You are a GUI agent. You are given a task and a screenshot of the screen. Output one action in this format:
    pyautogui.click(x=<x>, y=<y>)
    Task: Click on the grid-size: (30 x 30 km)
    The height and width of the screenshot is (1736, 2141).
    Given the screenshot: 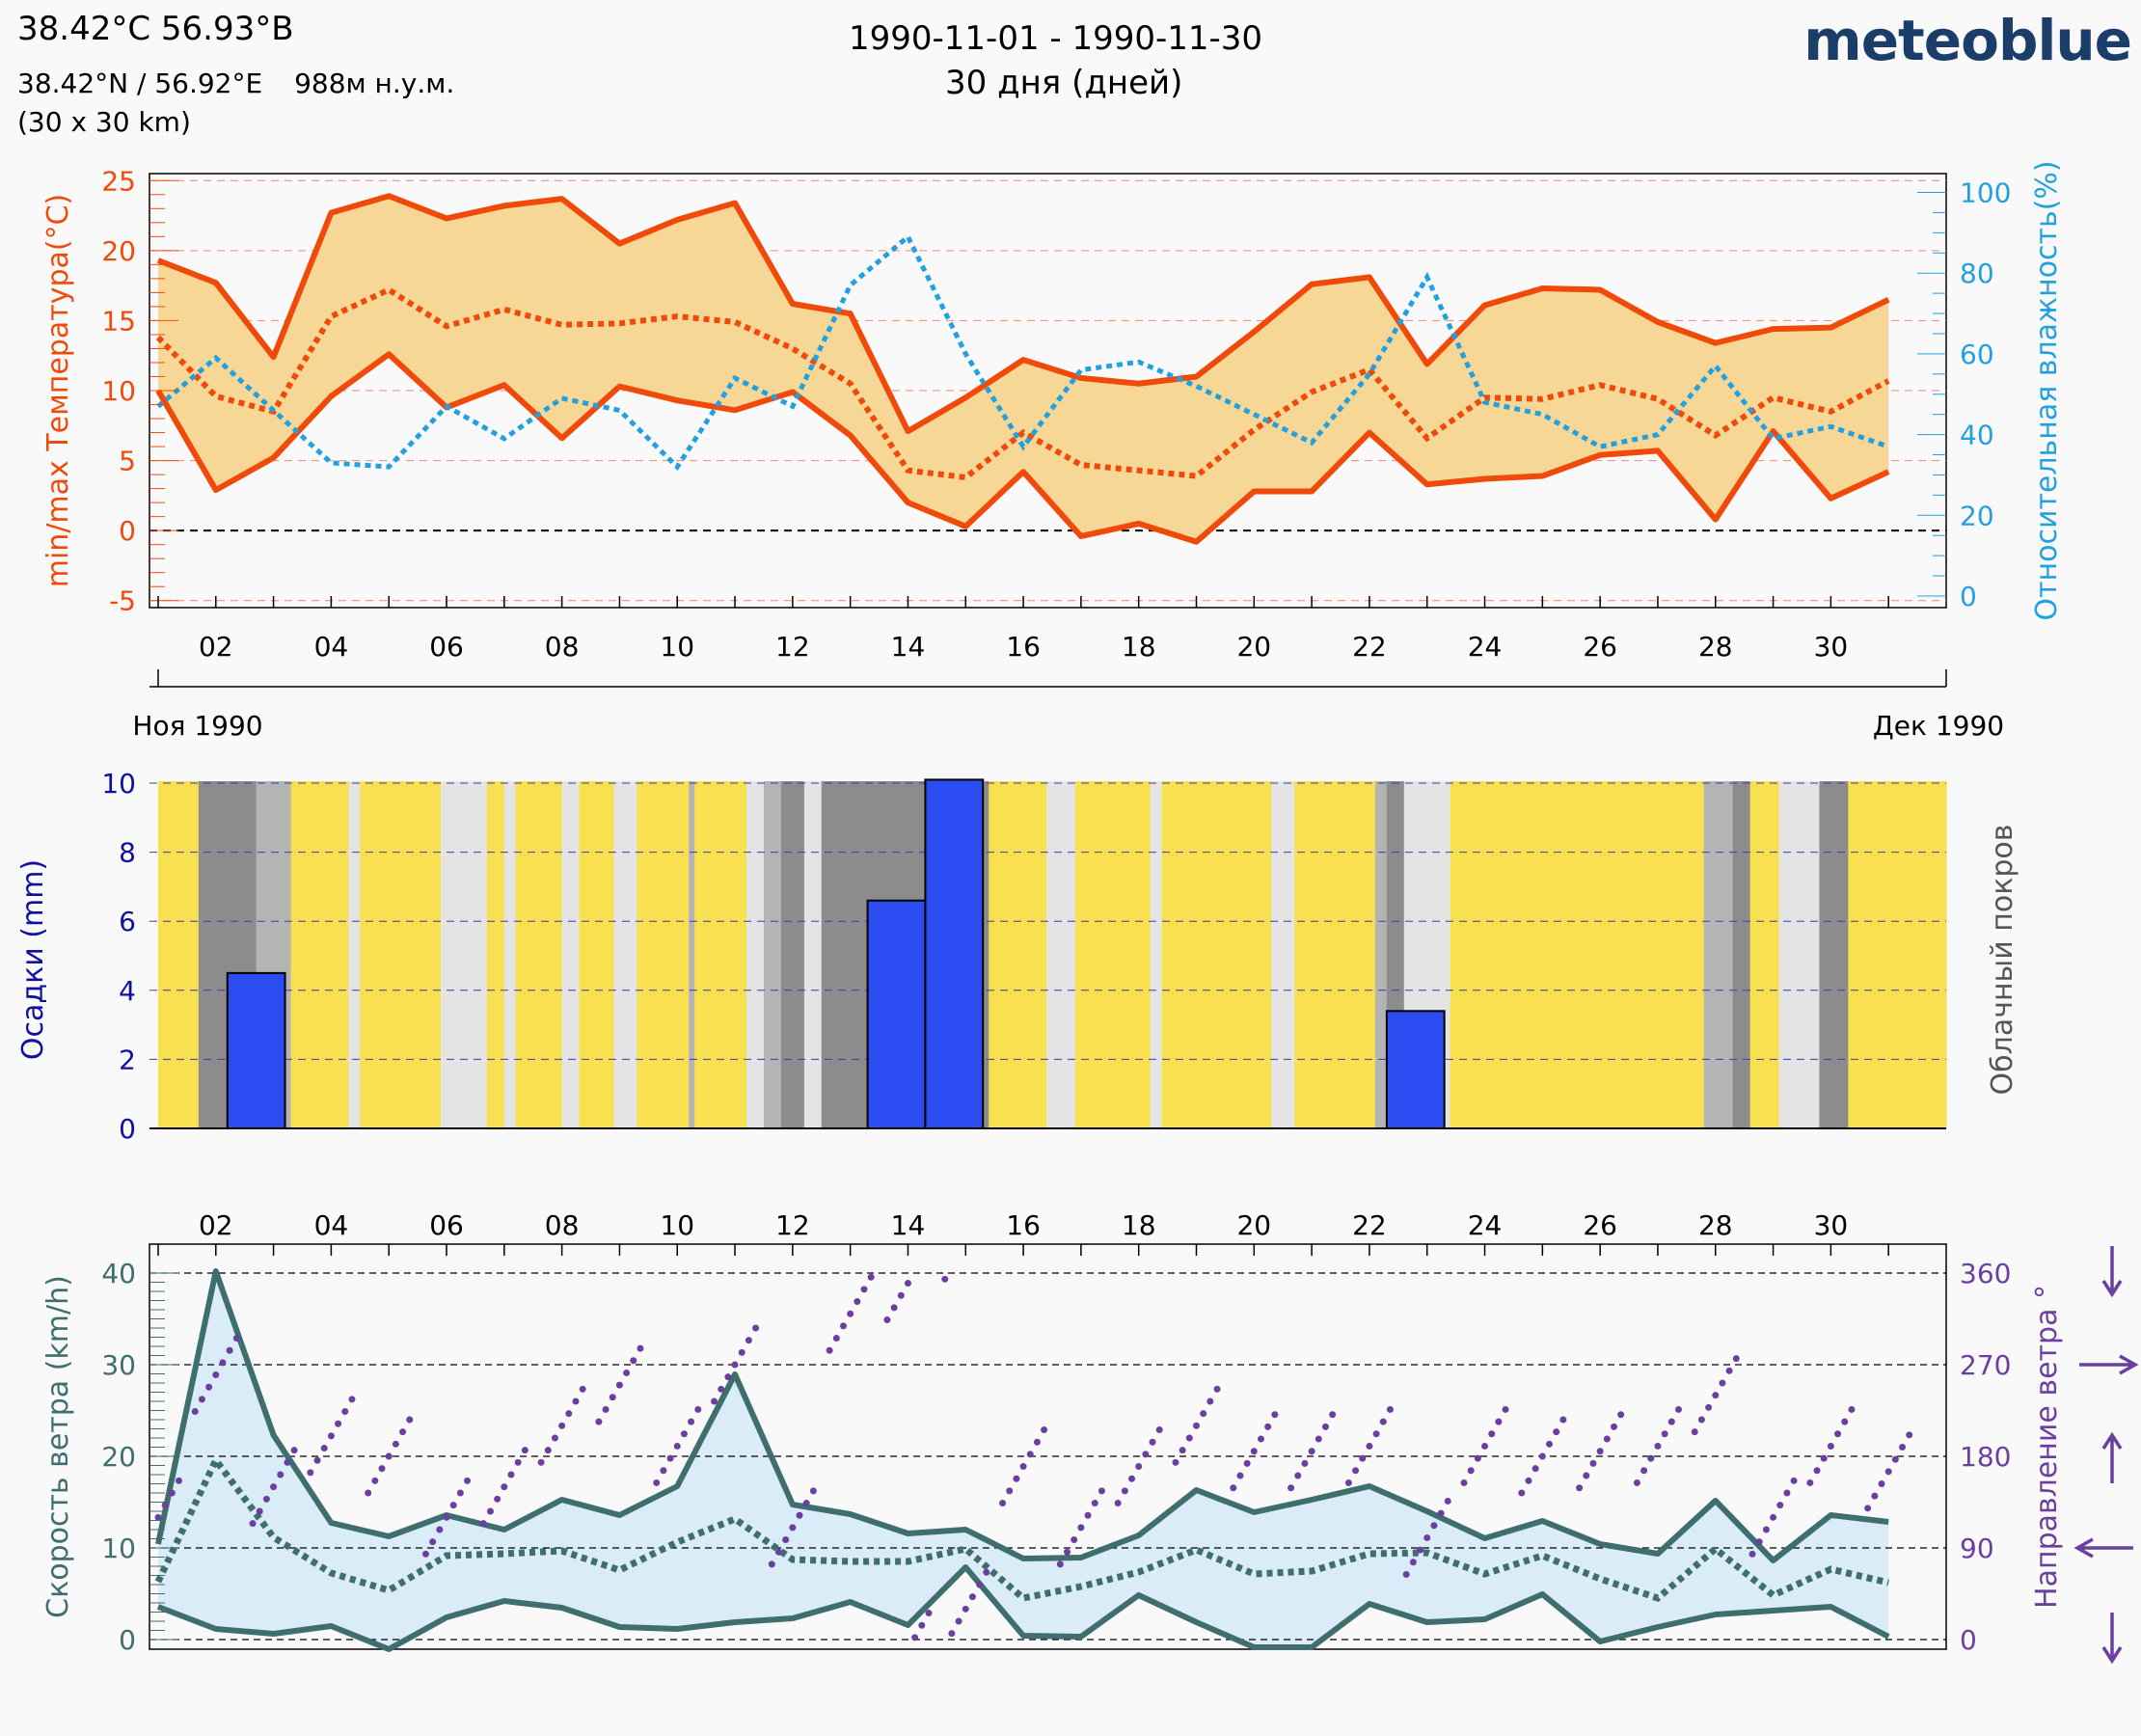 What is the action you would take?
    pyautogui.click(x=104, y=122)
    